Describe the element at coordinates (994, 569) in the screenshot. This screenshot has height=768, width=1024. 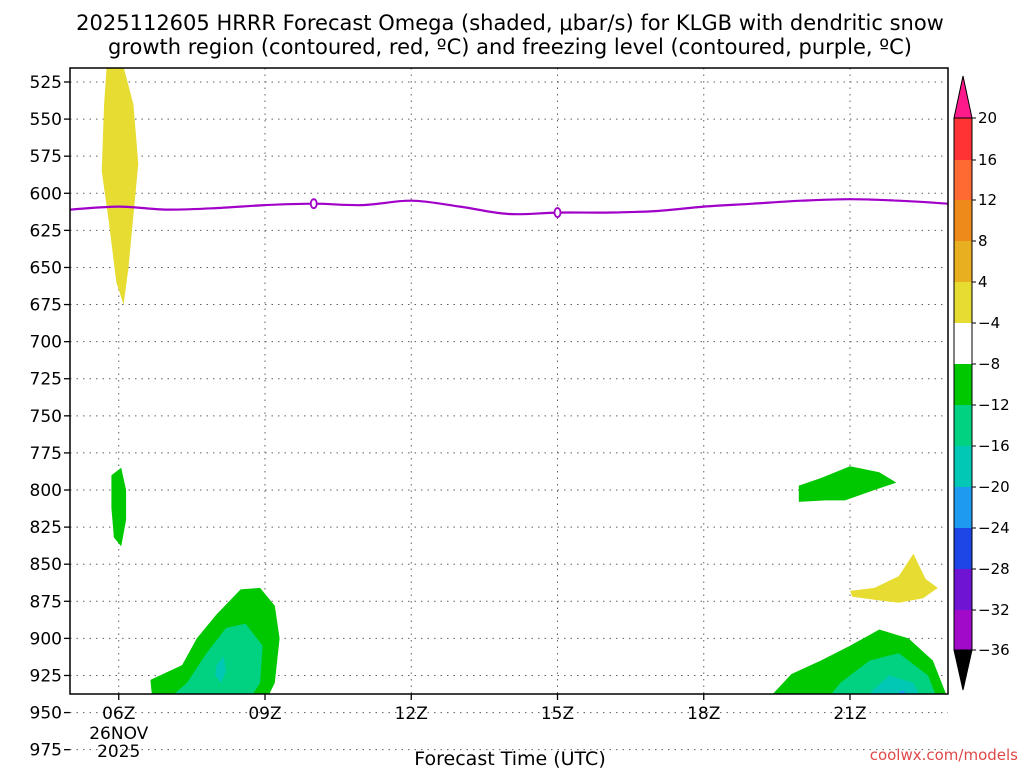
I see `colorbar-label-11: −28` at that location.